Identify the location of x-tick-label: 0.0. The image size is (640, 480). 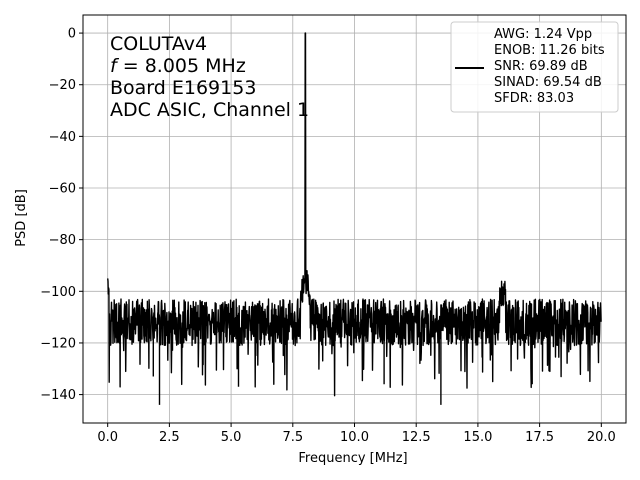
(107, 437).